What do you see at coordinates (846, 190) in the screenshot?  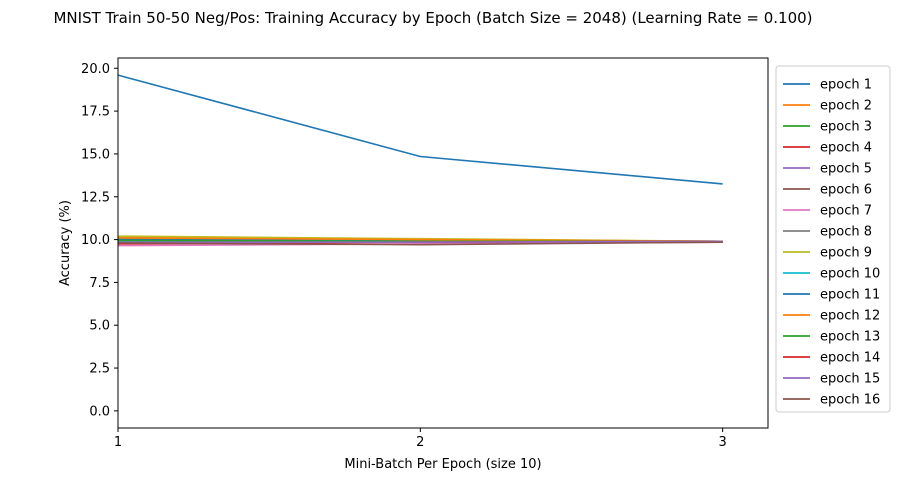 I see `legend-label-epoch-6: epoch 6` at bounding box center [846, 190].